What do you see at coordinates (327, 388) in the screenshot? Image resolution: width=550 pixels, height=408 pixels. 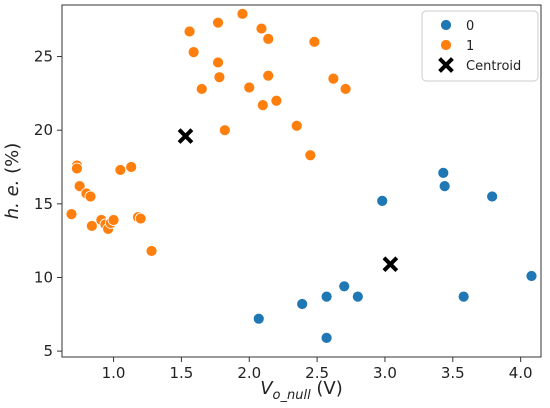 I see `x-axis-label-unit: (V)` at bounding box center [327, 388].